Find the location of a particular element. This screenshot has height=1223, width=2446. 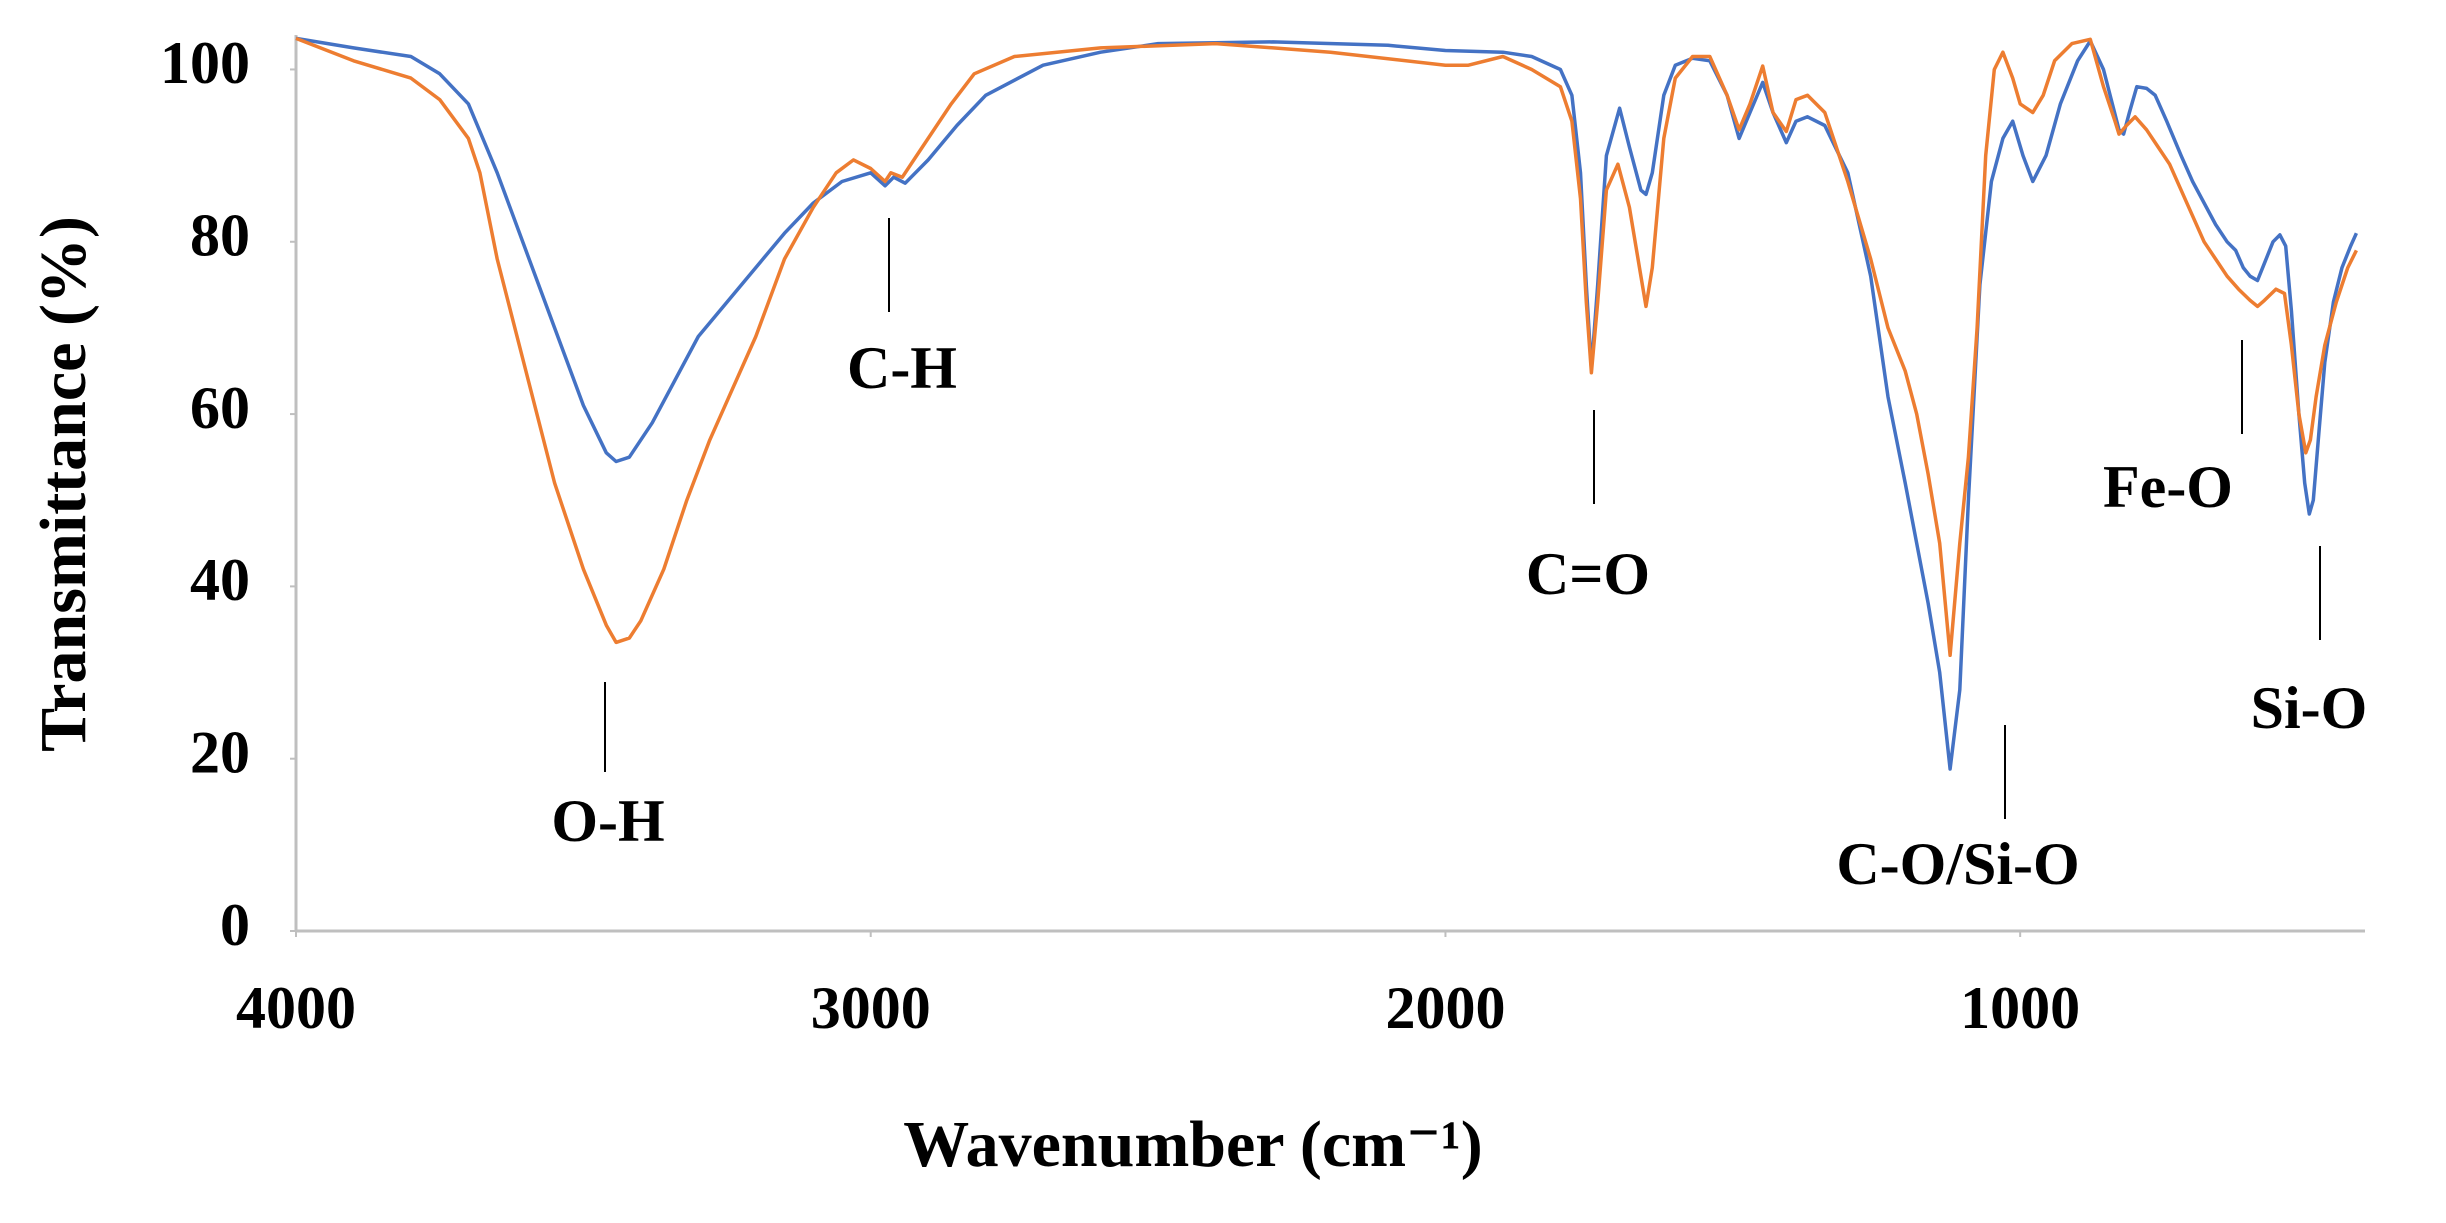

annotation: C-O/Si-O is located at coordinates (1957, 864).